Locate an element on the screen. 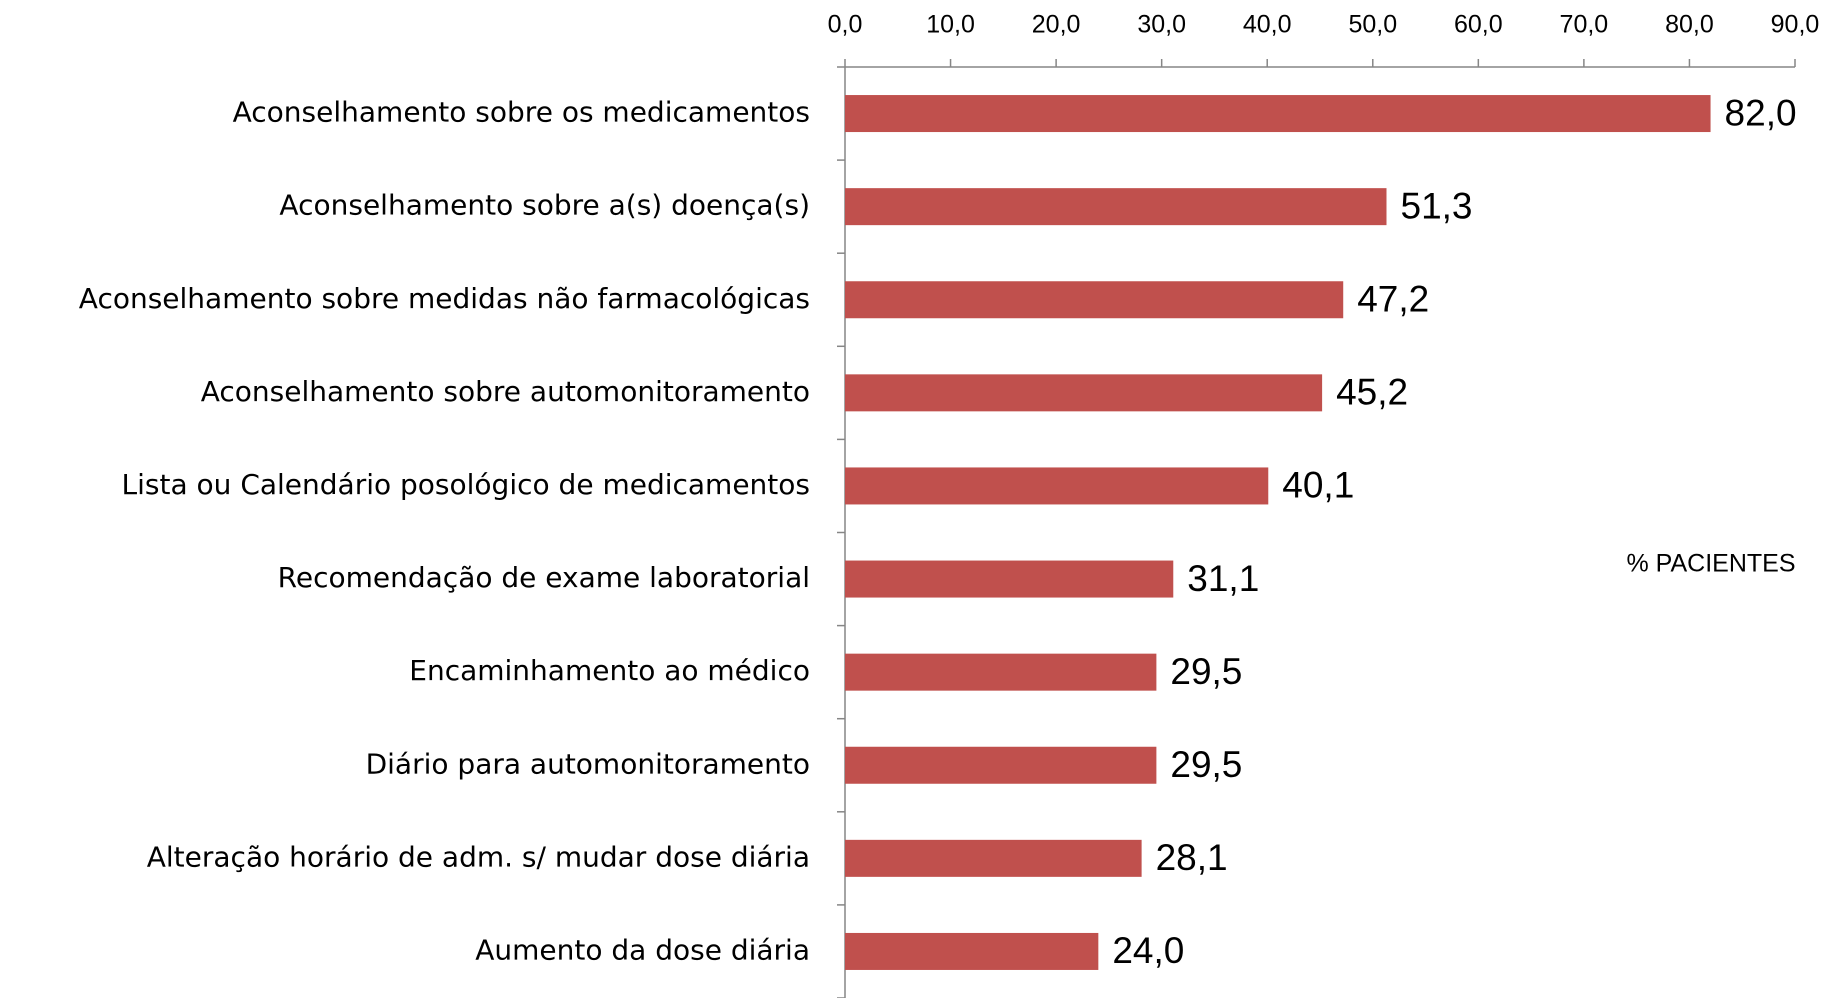 The image size is (1832, 998). x-tick-label: 80,0 is located at coordinates (1689, 25).